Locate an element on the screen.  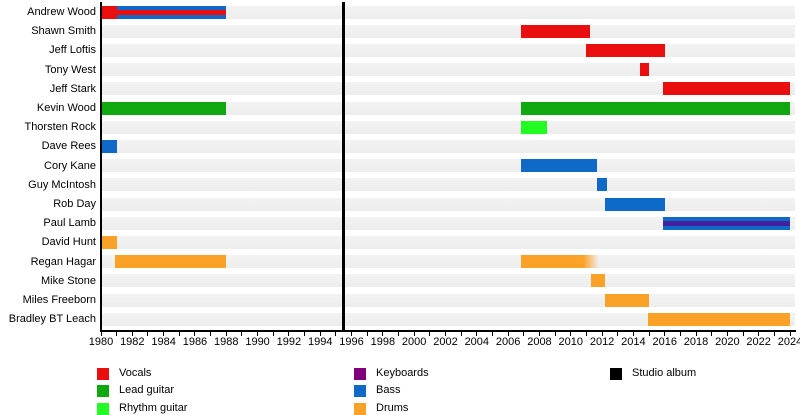
member-label: Guy McIntosh is located at coordinates (62, 184).